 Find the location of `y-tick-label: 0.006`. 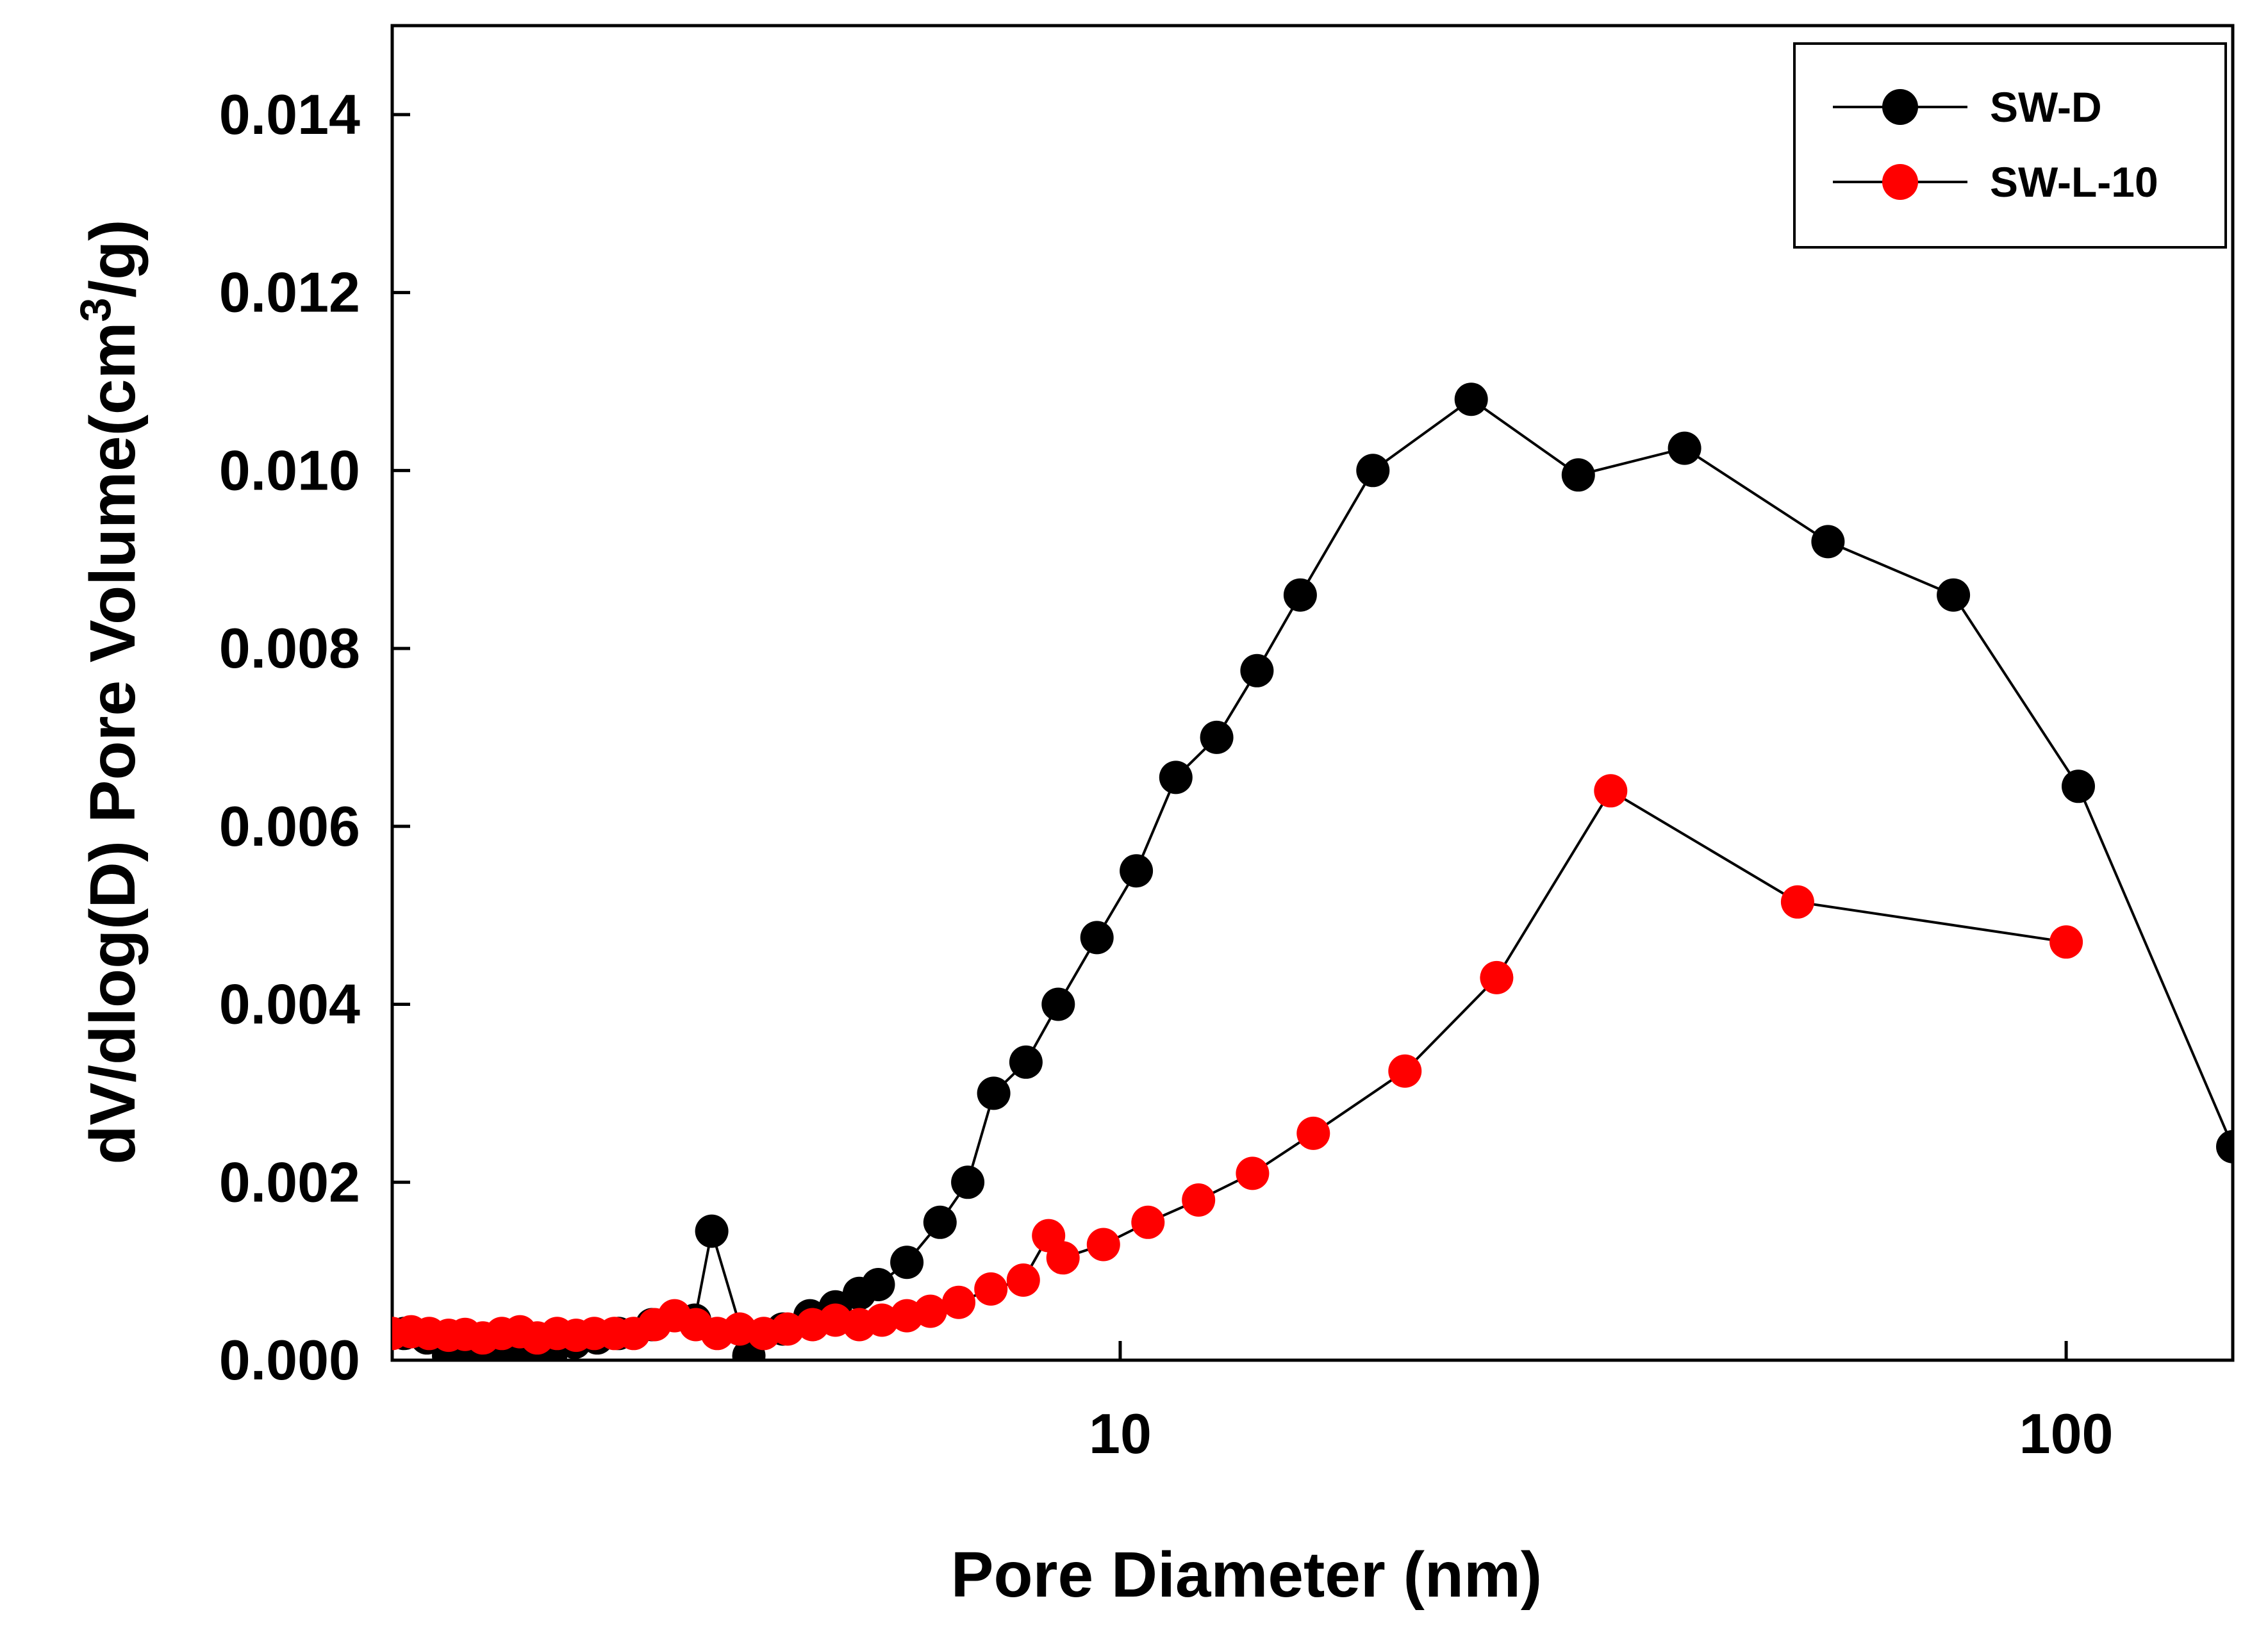

y-tick-label: 0.006 is located at coordinates (289, 826).